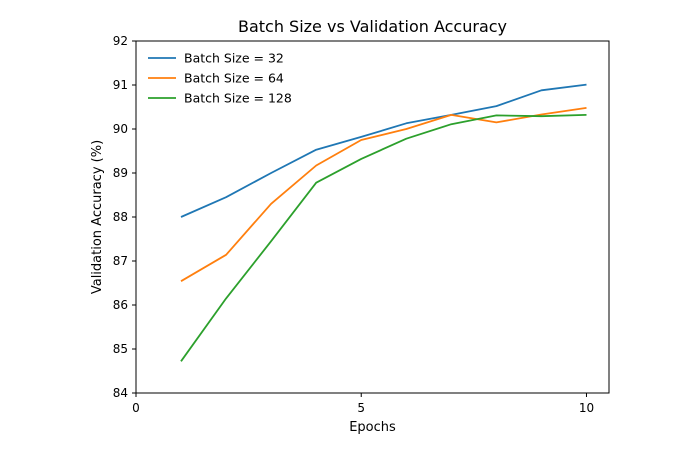  What do you see at coordinates (120, 305) in the screenshot?
I see `y-tick-label: 86` at bounding box center [120, 305].